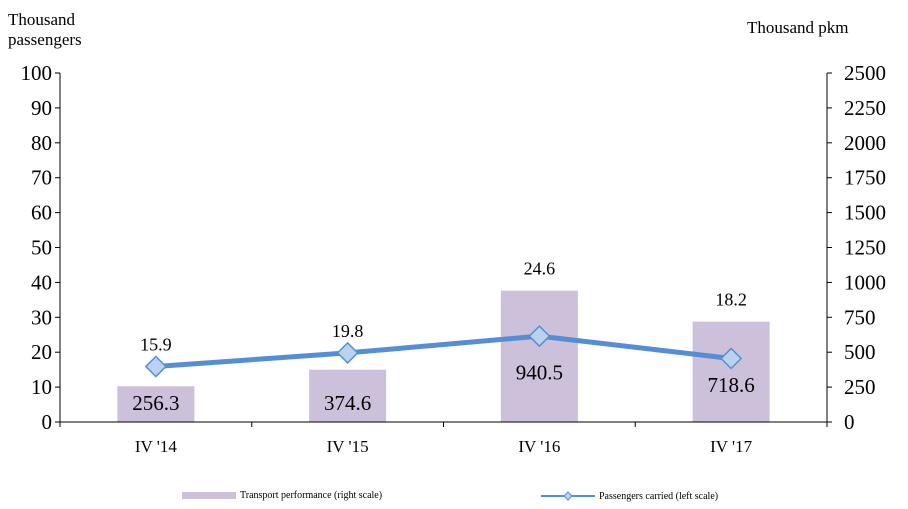 This screenshot has width=908, height=509. I want to click on right-tick-label-4: 1000, so click(865, 282).